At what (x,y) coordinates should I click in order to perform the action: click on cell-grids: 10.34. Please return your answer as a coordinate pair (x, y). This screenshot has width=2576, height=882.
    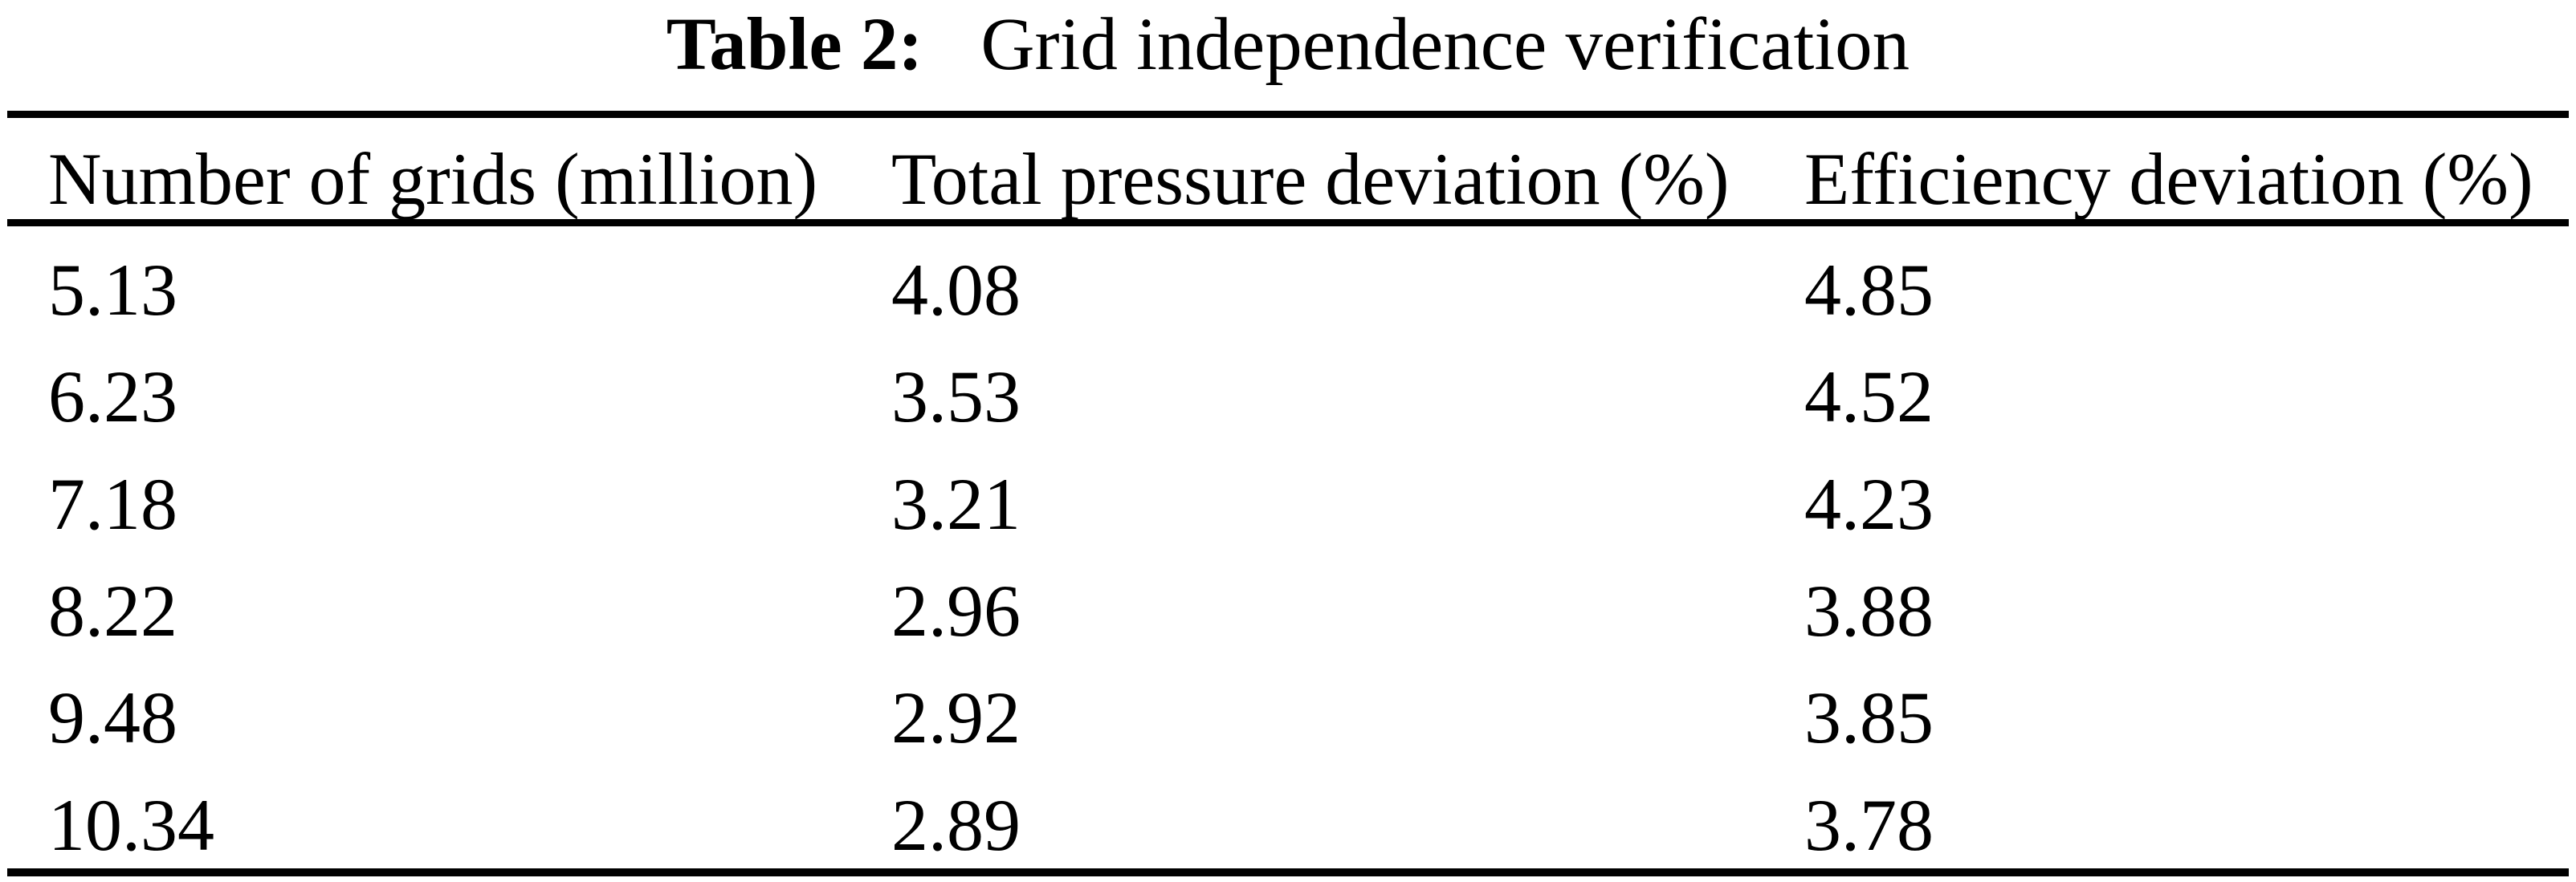
    Looking at the image, I should click on (131, 825).